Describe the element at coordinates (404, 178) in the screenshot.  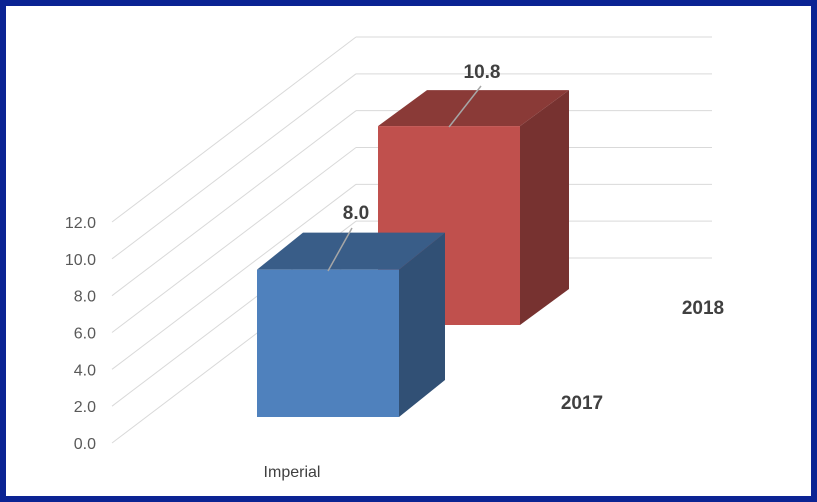
I see `leader-lines` at that location.